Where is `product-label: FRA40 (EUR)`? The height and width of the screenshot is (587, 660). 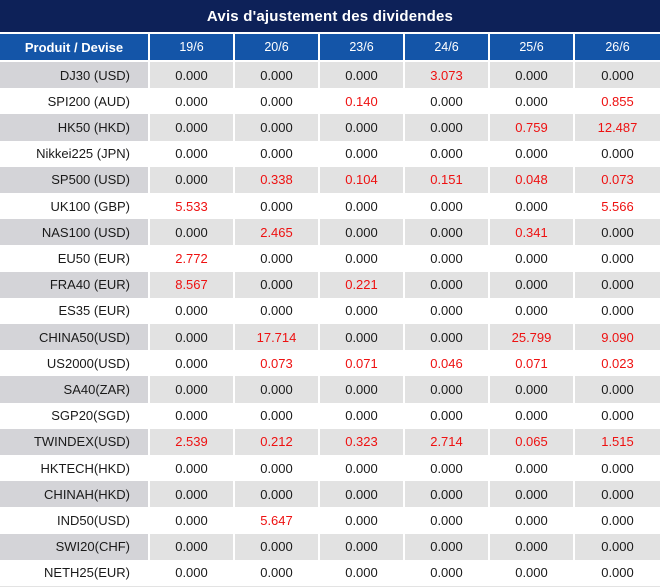 product-label: FRA40 (EUR) is located at coordinates (75, 284).